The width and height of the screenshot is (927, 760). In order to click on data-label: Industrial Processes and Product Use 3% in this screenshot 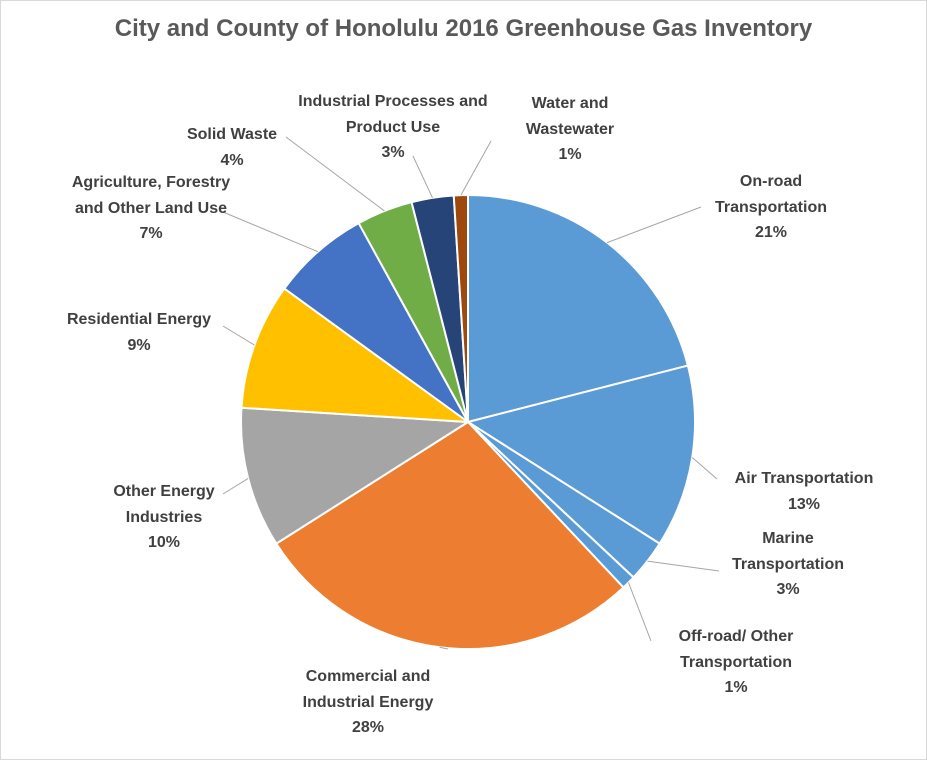, I will do `click(393, 127)`.